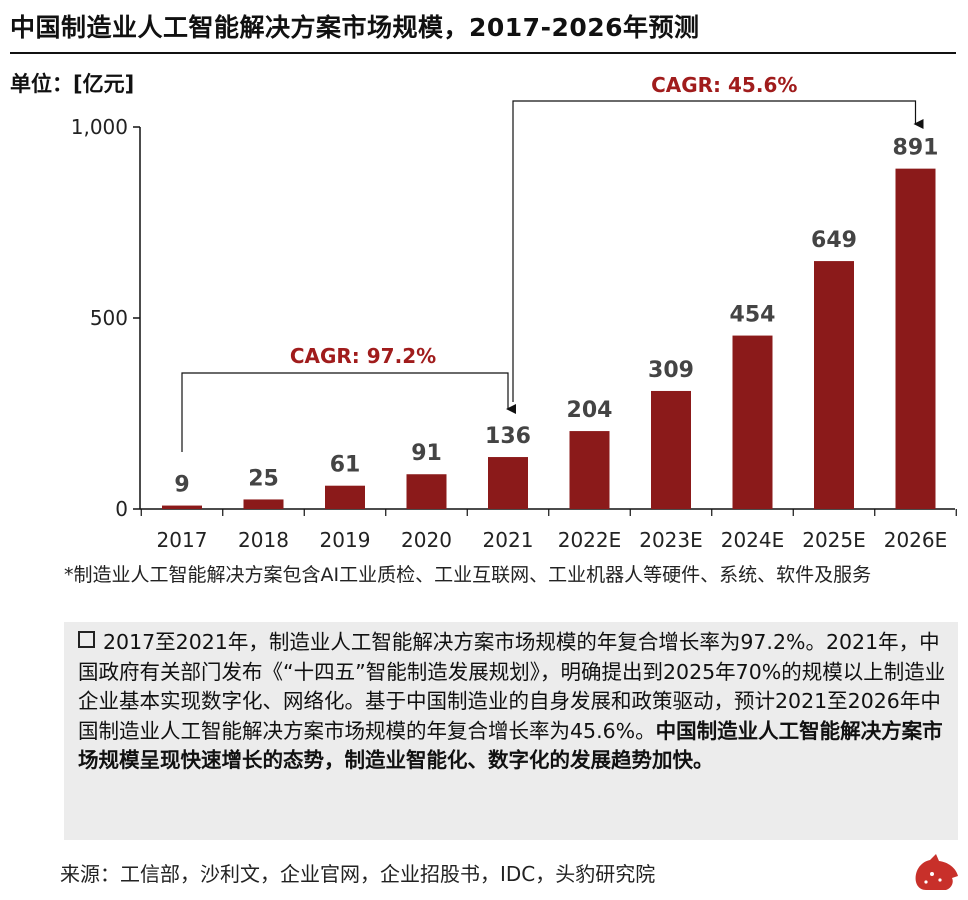  Describe the element at coordinates (345, 540) in the screenshot. I see `x-tick-label: 2019` at that location.